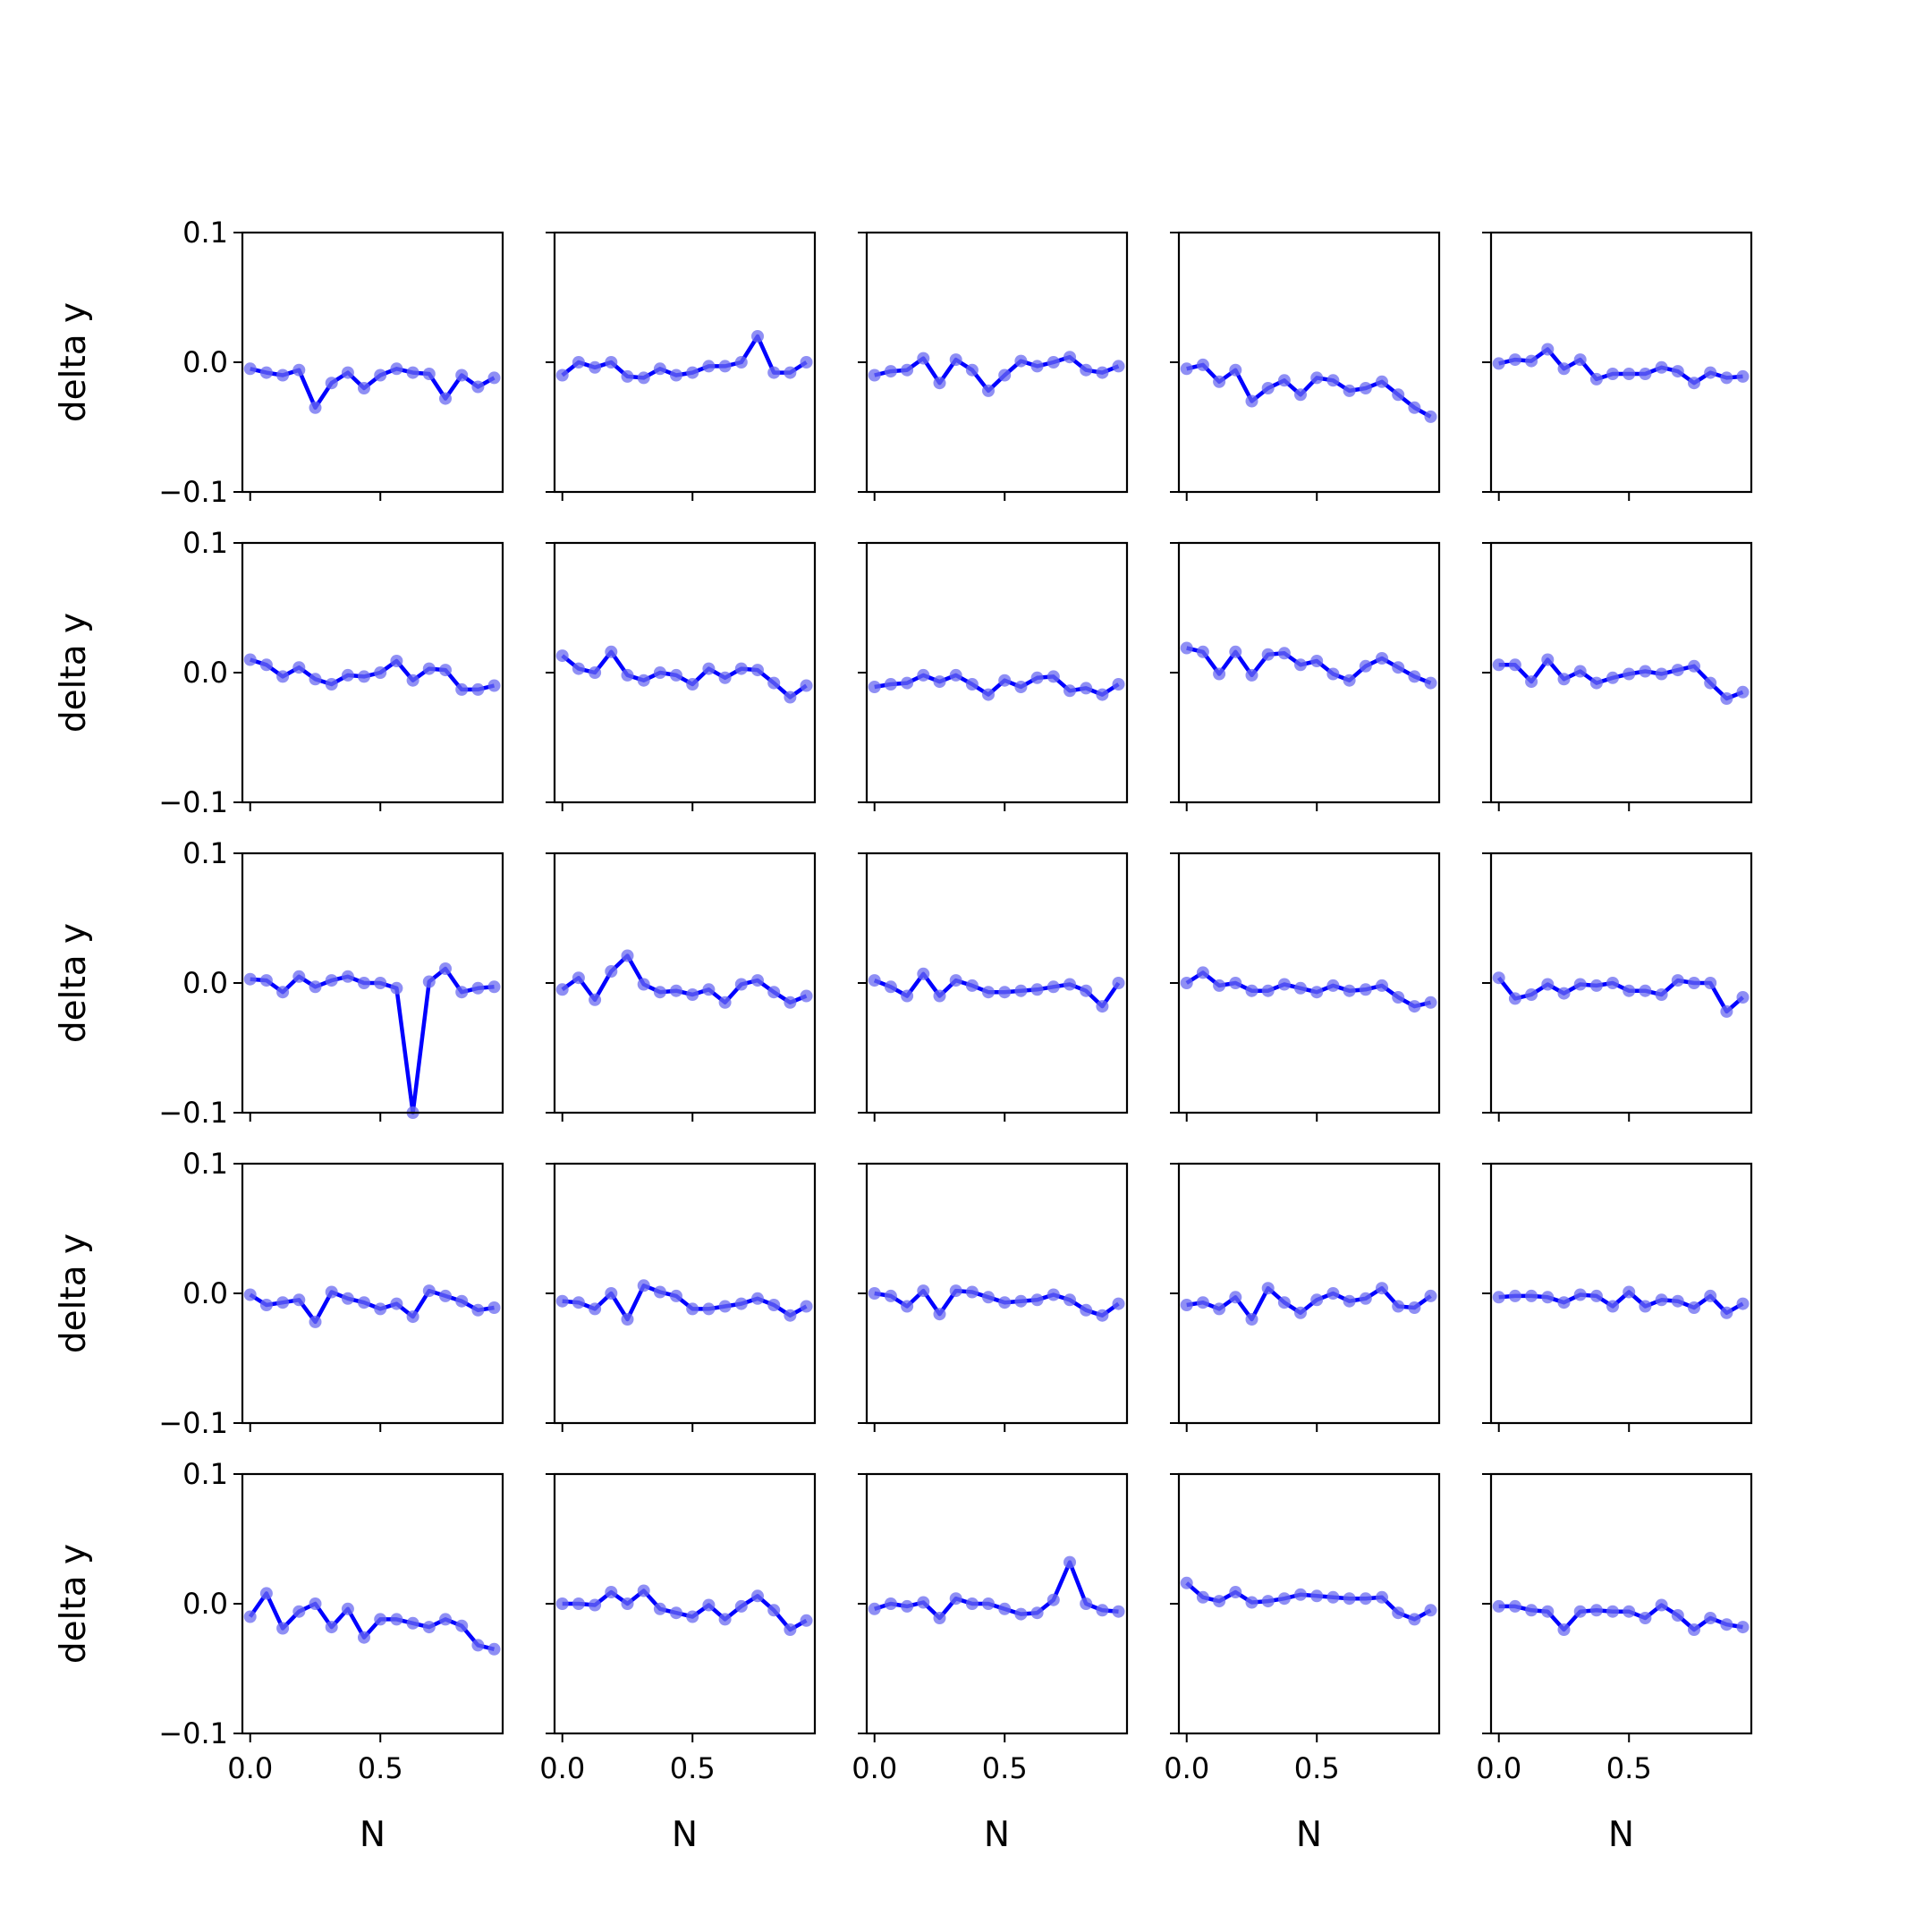  What do you see at coordinates (1621, 1835) in the screenshot?
I see `x-axis-label: N` at bounding box center [1621, 1835].